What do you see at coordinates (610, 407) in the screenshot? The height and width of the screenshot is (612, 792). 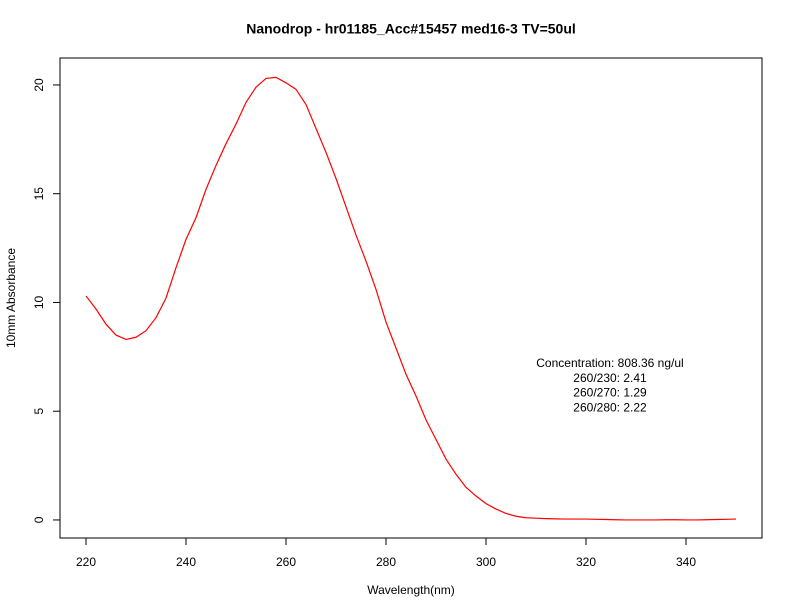 I see `annotation: 260/280: 2.22` at bounding box center [610, 407].